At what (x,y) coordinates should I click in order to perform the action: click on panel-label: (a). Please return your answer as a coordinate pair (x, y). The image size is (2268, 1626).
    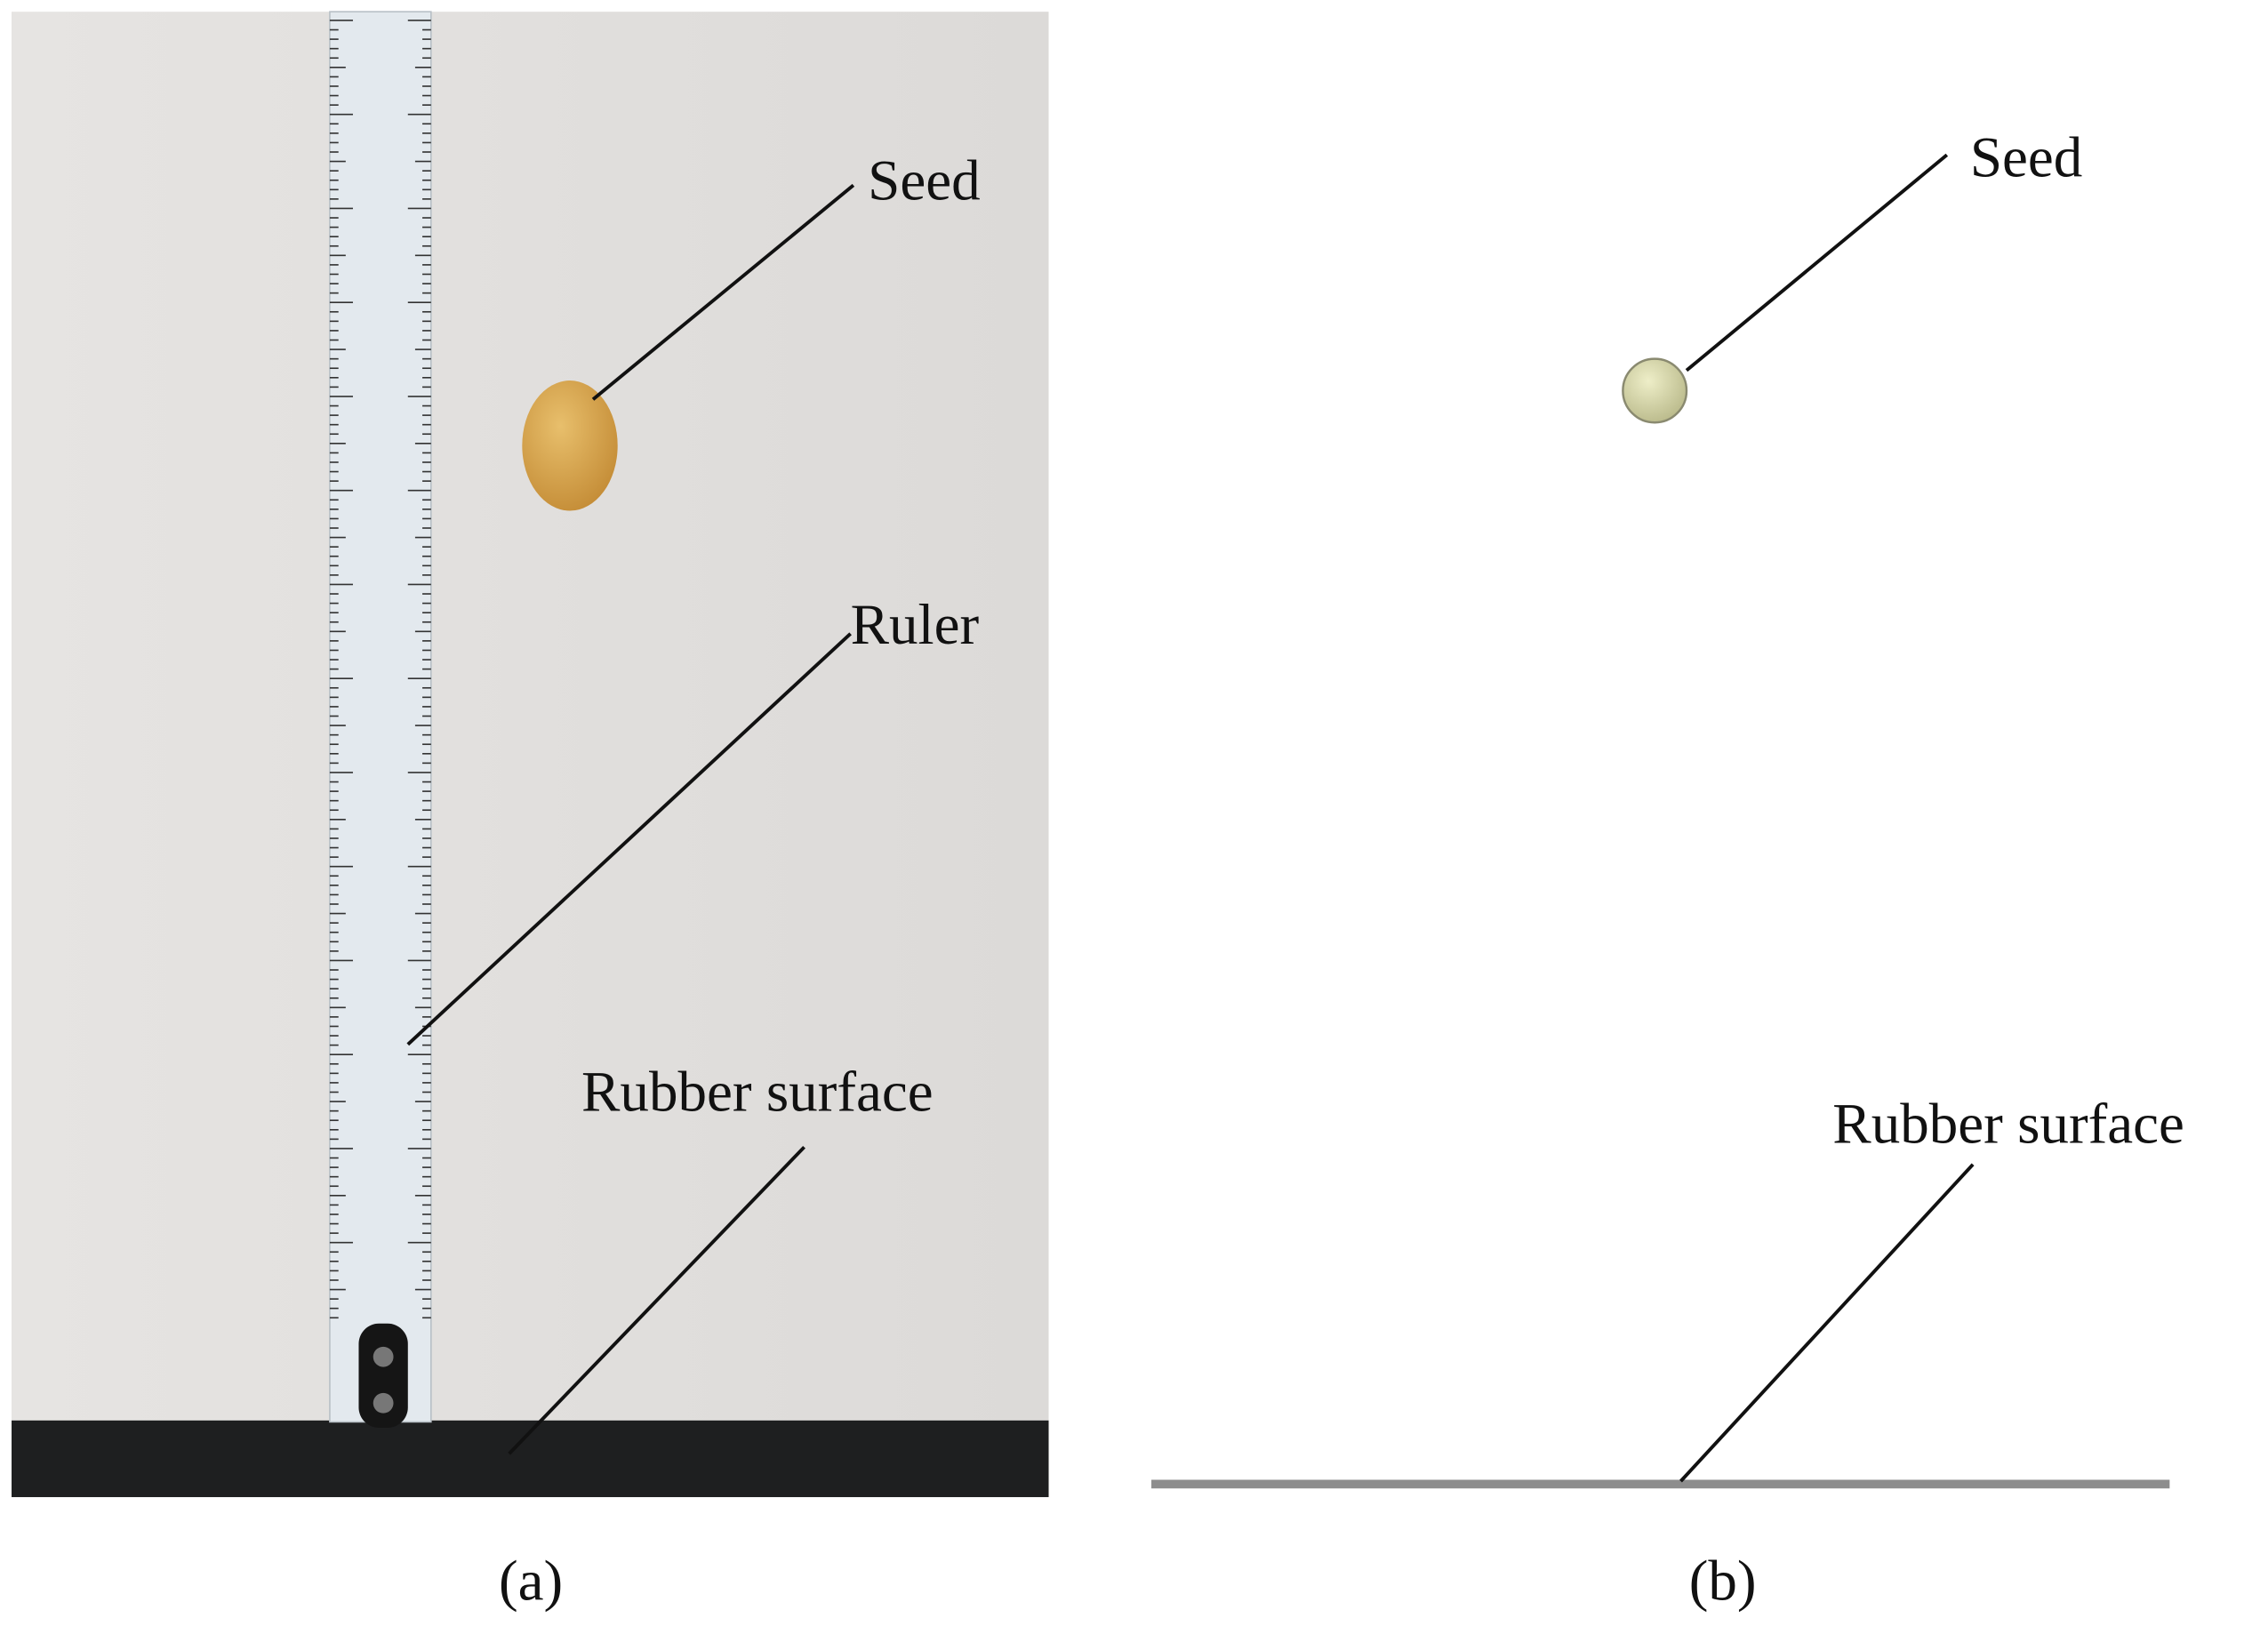
    Looking at the image, I should click on (531, 1582).